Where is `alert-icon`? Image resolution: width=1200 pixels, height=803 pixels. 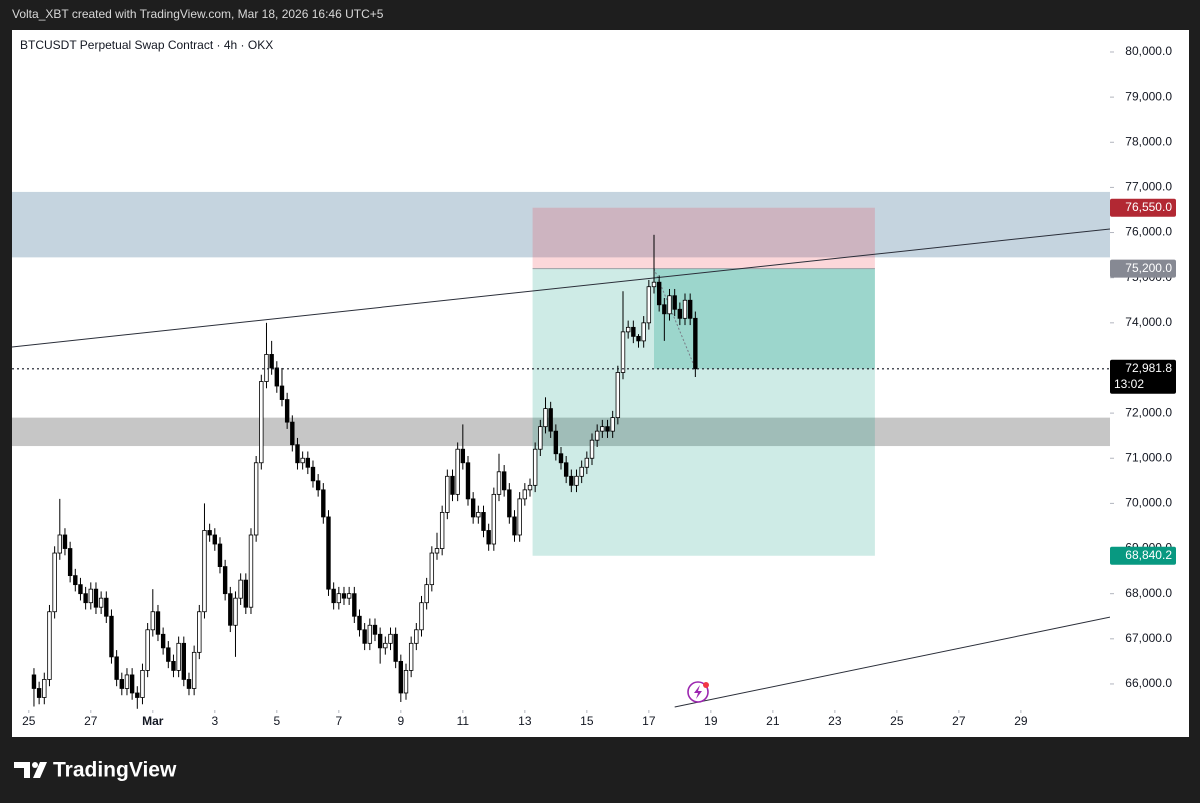 alert-icon is located at coordinates (698, 692).